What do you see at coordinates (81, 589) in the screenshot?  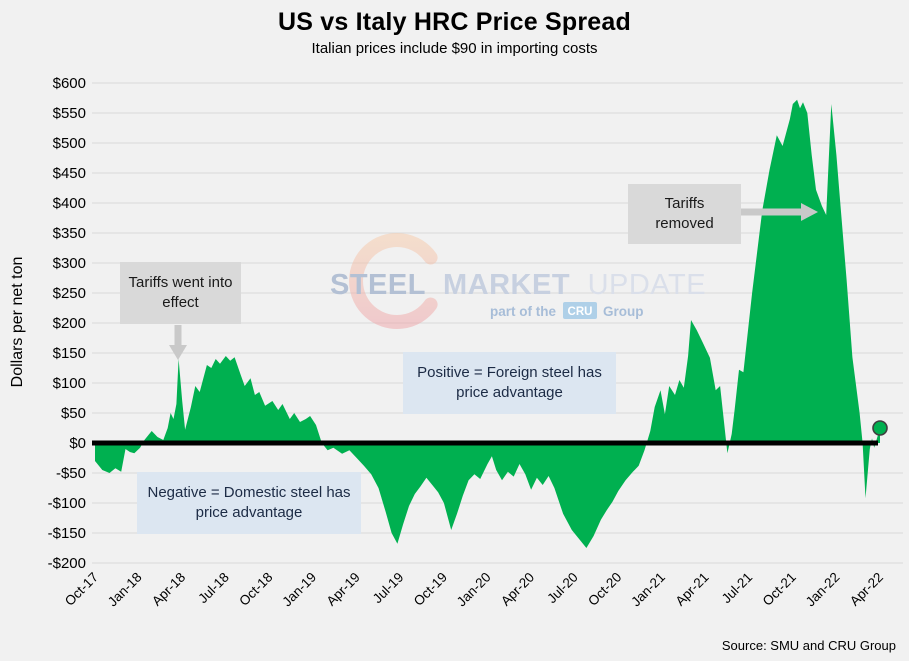 I see `svg-text: Oct-17` at bounding box center [81, 589].